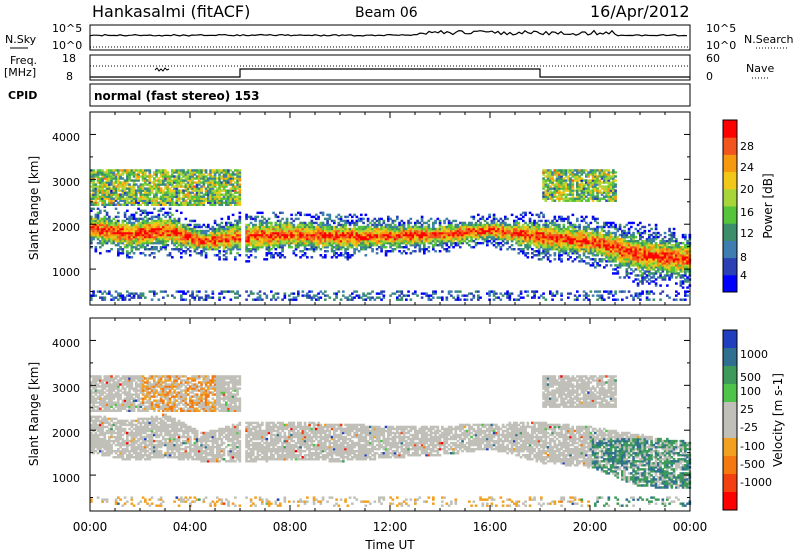 This screenshot has width=800, height=554. Describe the element at coordinates (390, 73) in the screenshot. I see `nave-trace` at that location.